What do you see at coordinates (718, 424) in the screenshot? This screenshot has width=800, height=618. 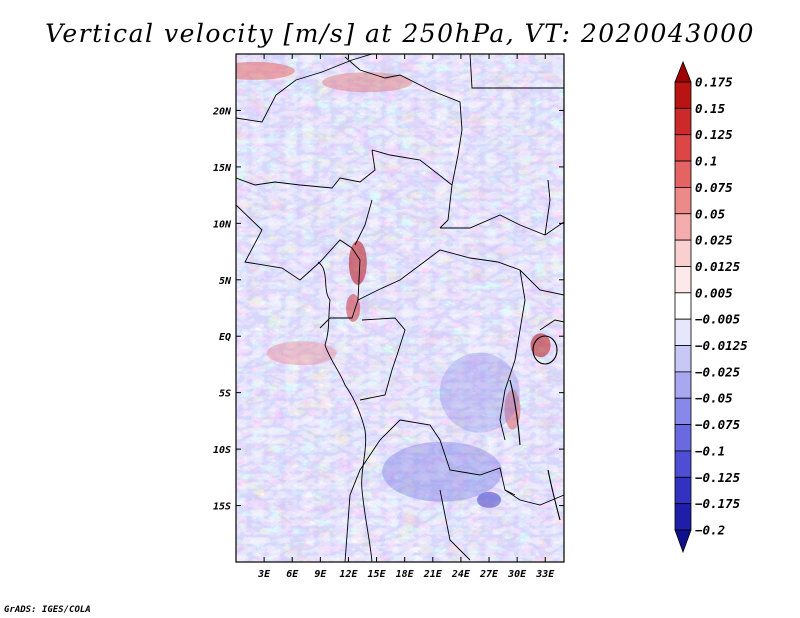 I see `colorbar-label: −0.075` at bounding box center [718, 424].